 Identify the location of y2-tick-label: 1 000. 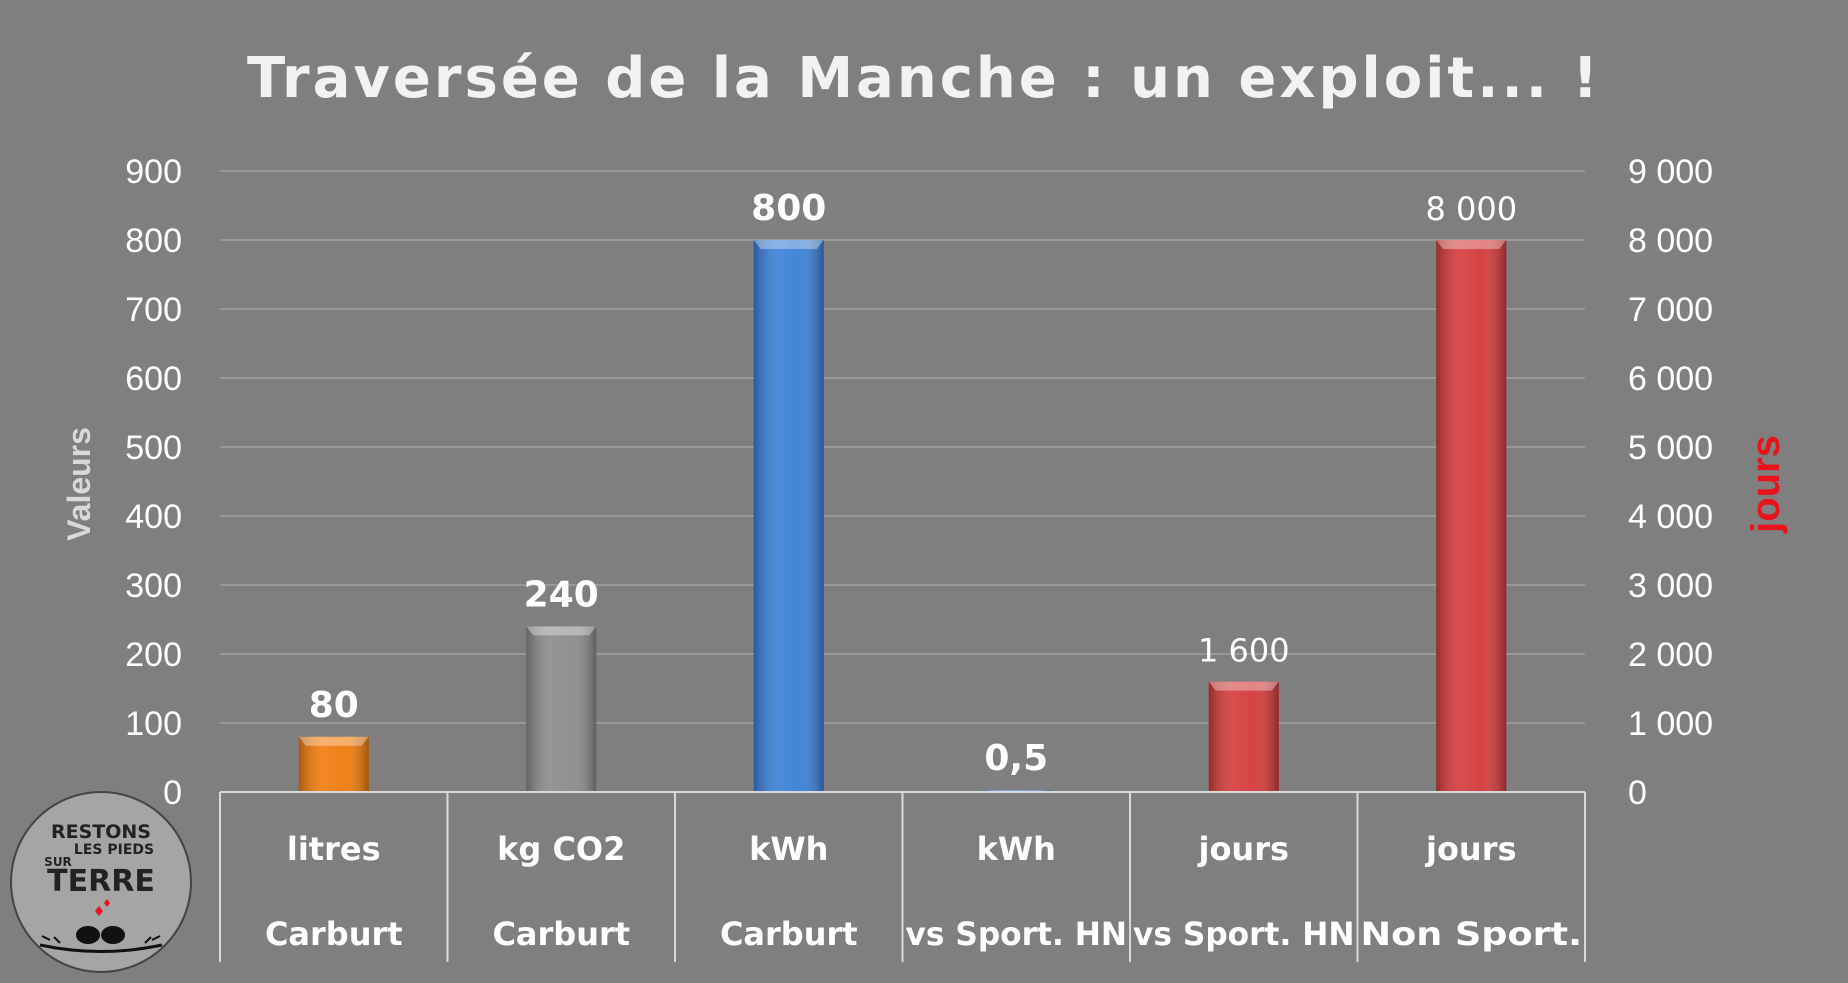
(1670, 724).